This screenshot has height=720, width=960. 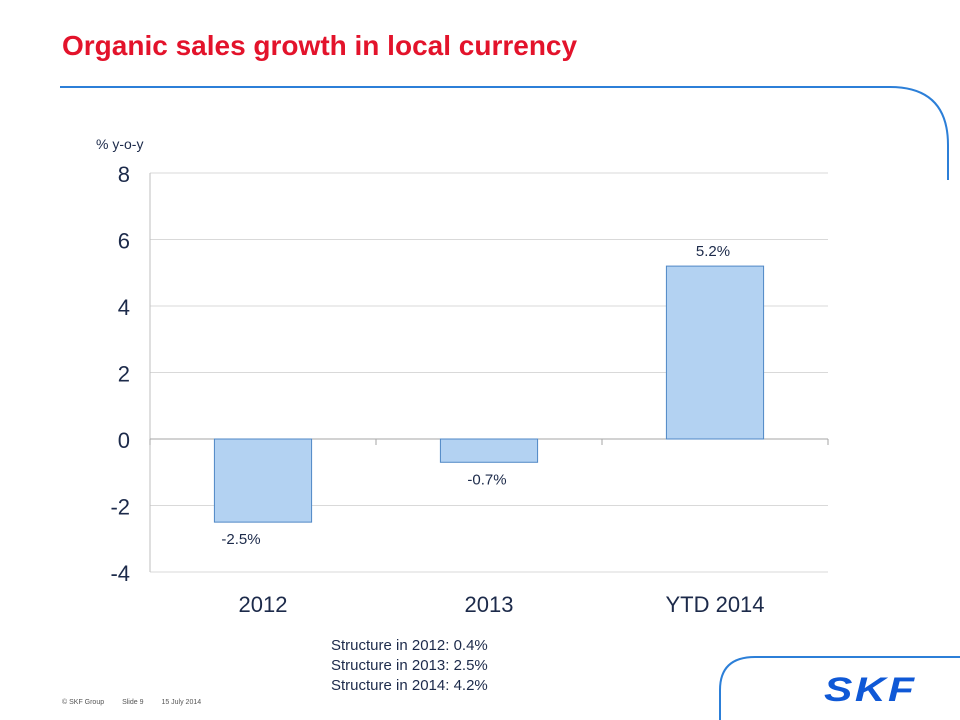 I want to click on footer-copyright: © SKF Group, so click(x=83, y=702).